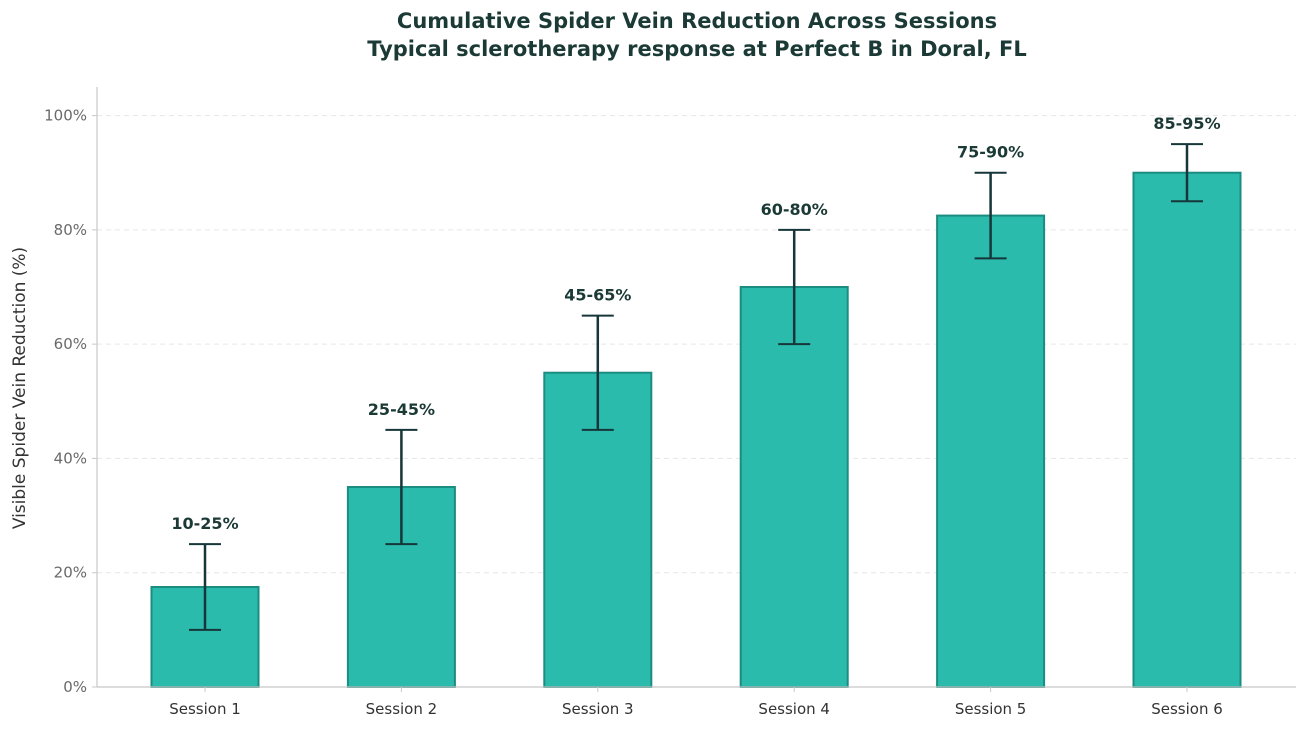 The height and width of the screenshot is (729, 1308). What do you see at coordinates (70, 344) in the screenshot?
I see `y-tick-label: 60%` at bounding box center [70, 344].